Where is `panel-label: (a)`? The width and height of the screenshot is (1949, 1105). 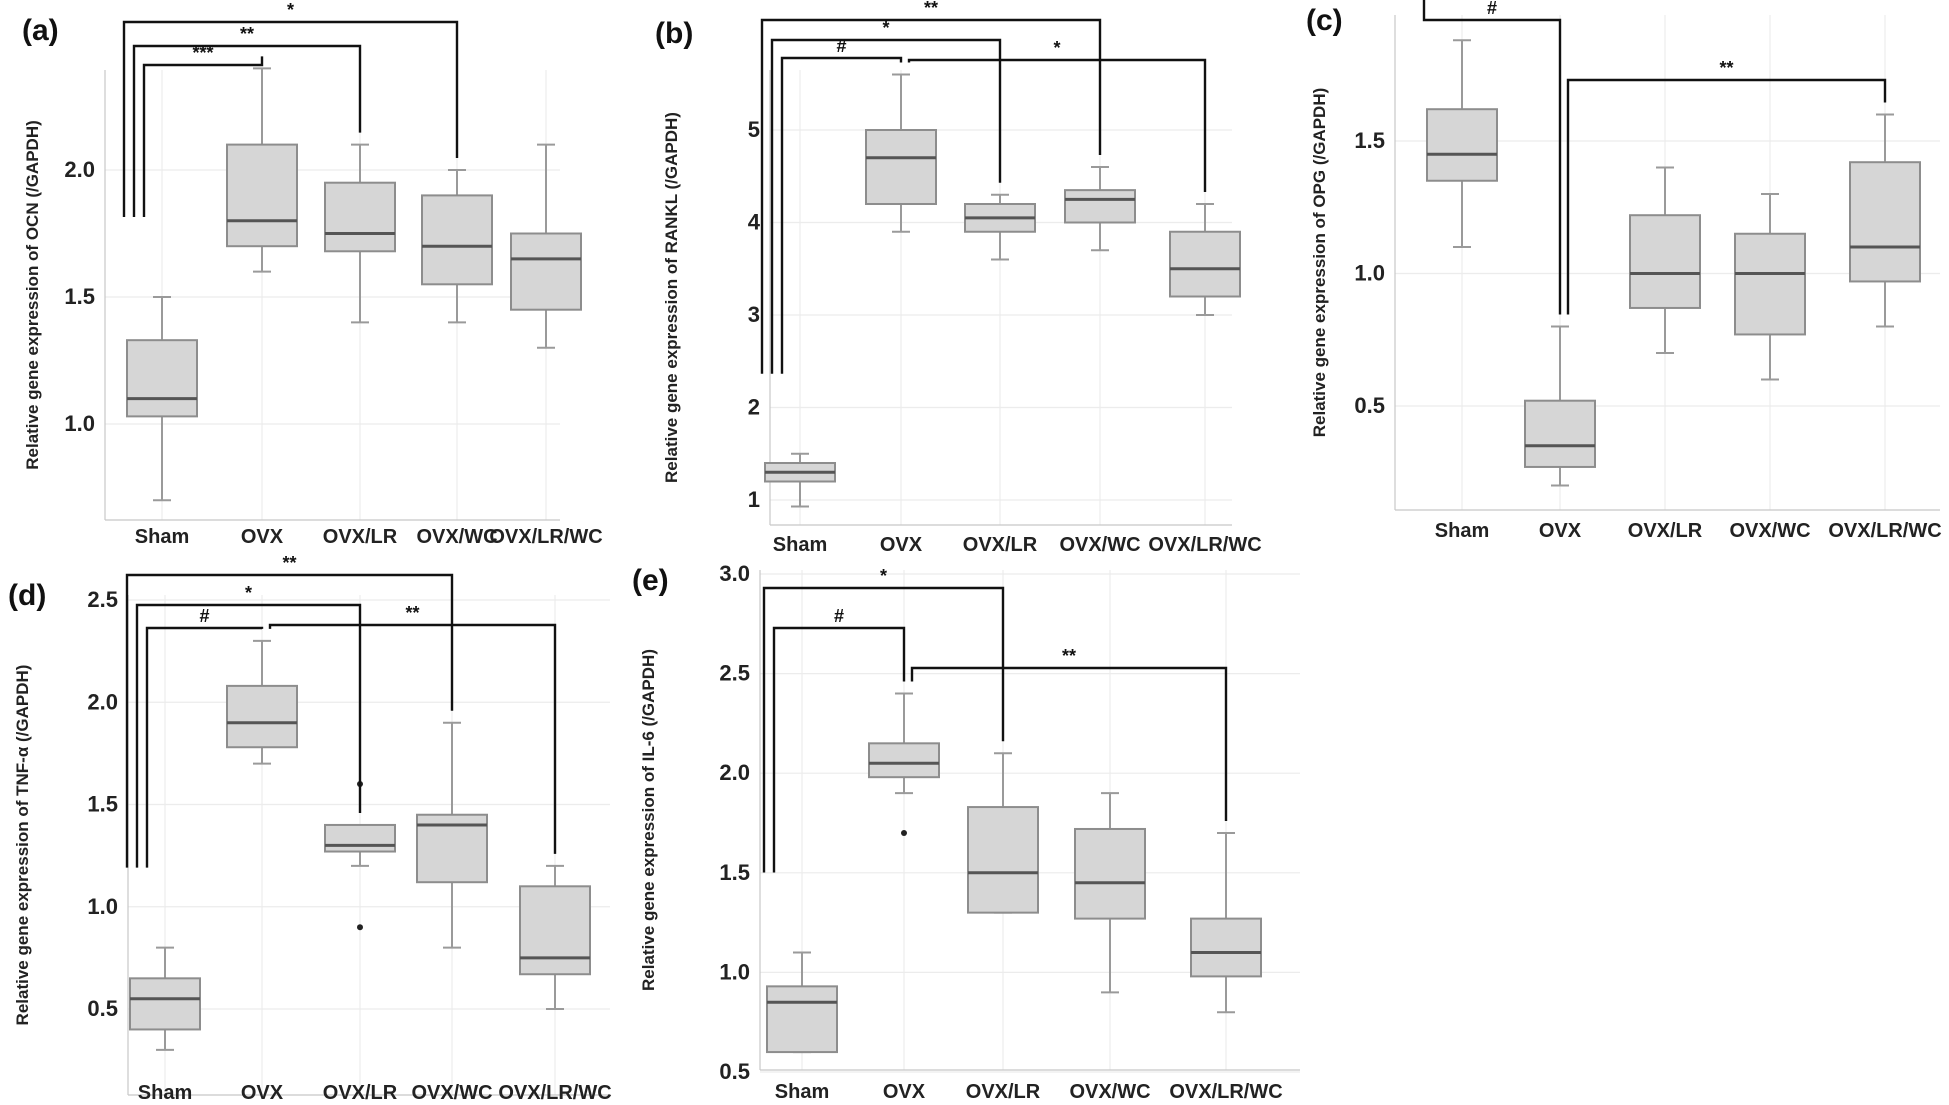 panel-label: (a) is located at coordinates (40, 30).